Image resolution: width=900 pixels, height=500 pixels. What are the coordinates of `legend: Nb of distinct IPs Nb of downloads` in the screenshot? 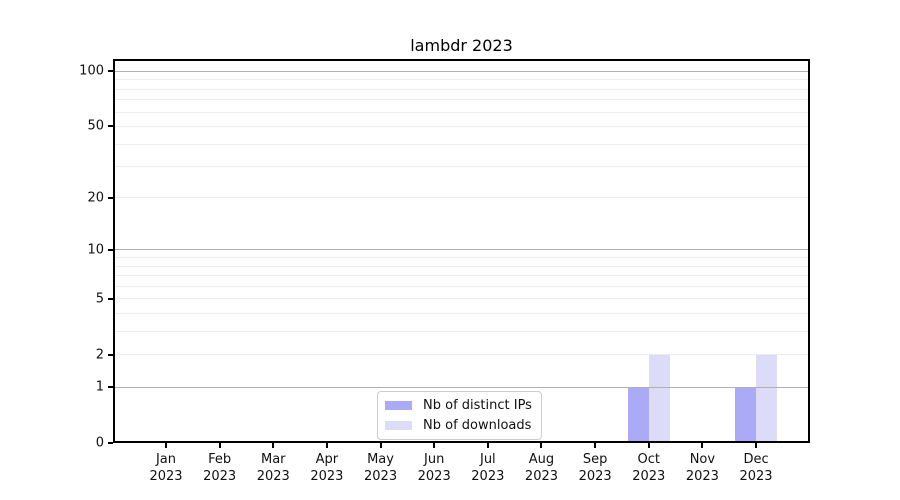 It's located at (459, 415).